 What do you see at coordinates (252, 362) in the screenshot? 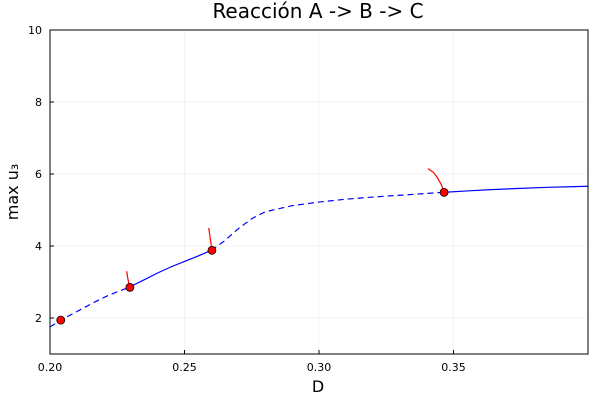
I see `x-axis-ticks: 0.20 0.25 0.30 0.35` at bounding box center [252, 362].